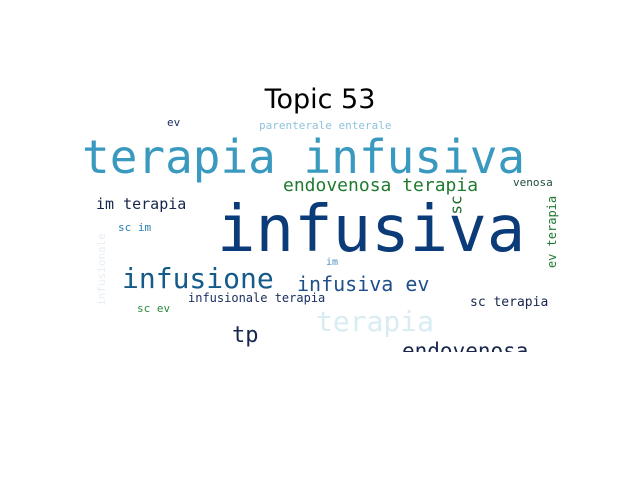 The width and height of the screenshot is (640, 480). What do you see at coordinates (325, 125) in the screenshot?
I see `cloud-word-parenterale-enterale: parenterale enterale` at bounding box center [325, 125].